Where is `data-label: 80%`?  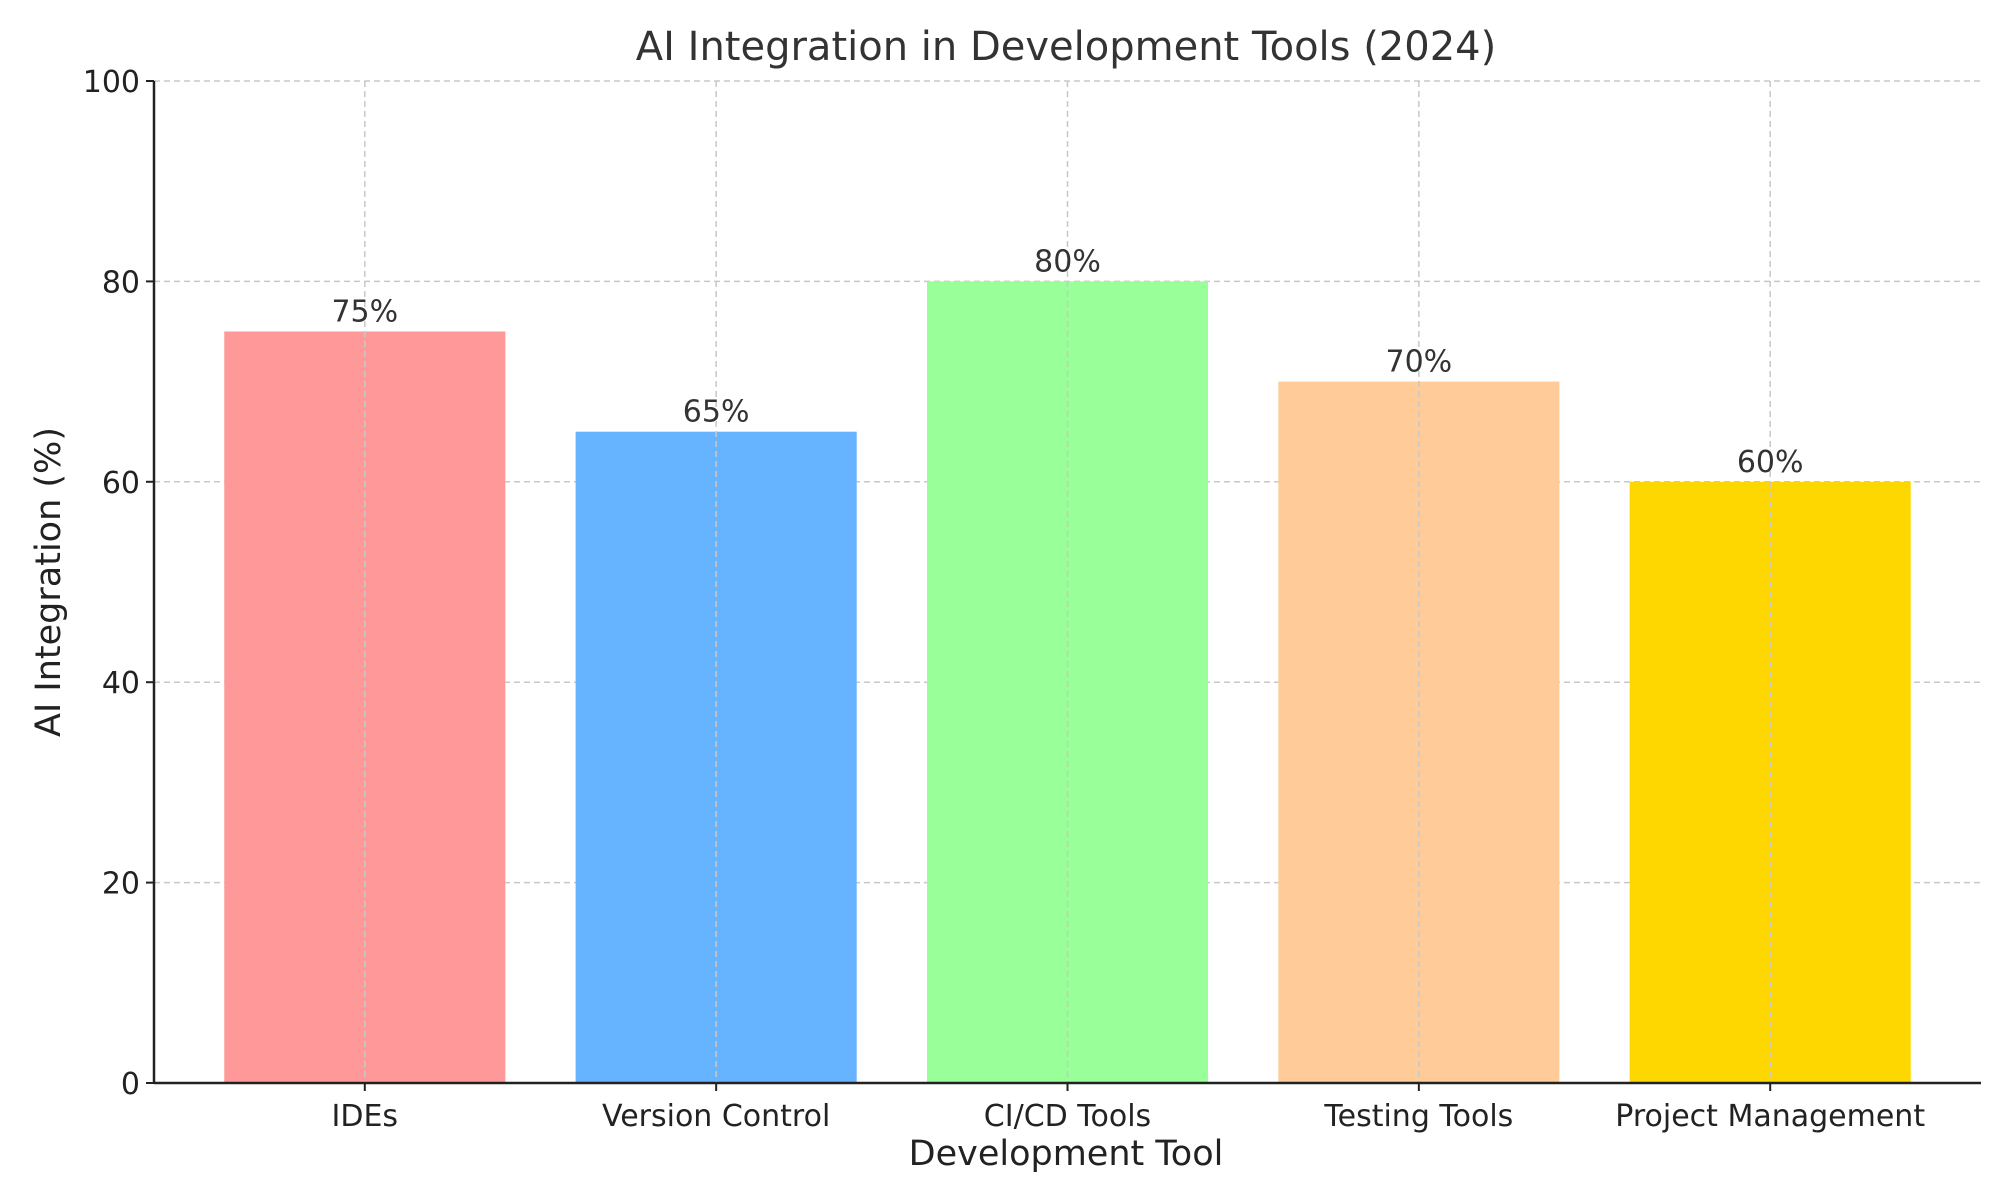 data-label: 80% is located at coordinates (1067, 261).